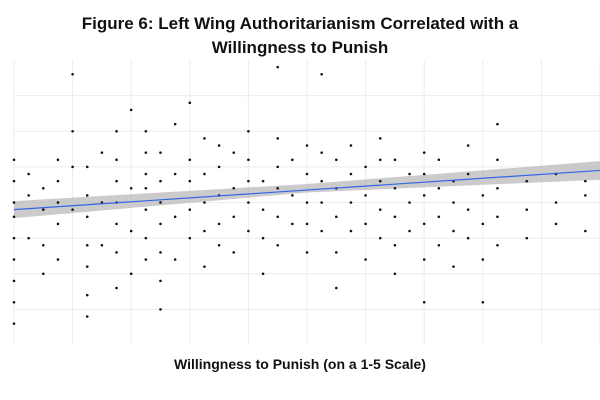 The height and width of the screenshot is (400, 600). Describe the element at coordinates (300, 364) in the screenshot. I see `x-axis-label: Willingness to Punish (on a 1-5 Scale)` at that location.